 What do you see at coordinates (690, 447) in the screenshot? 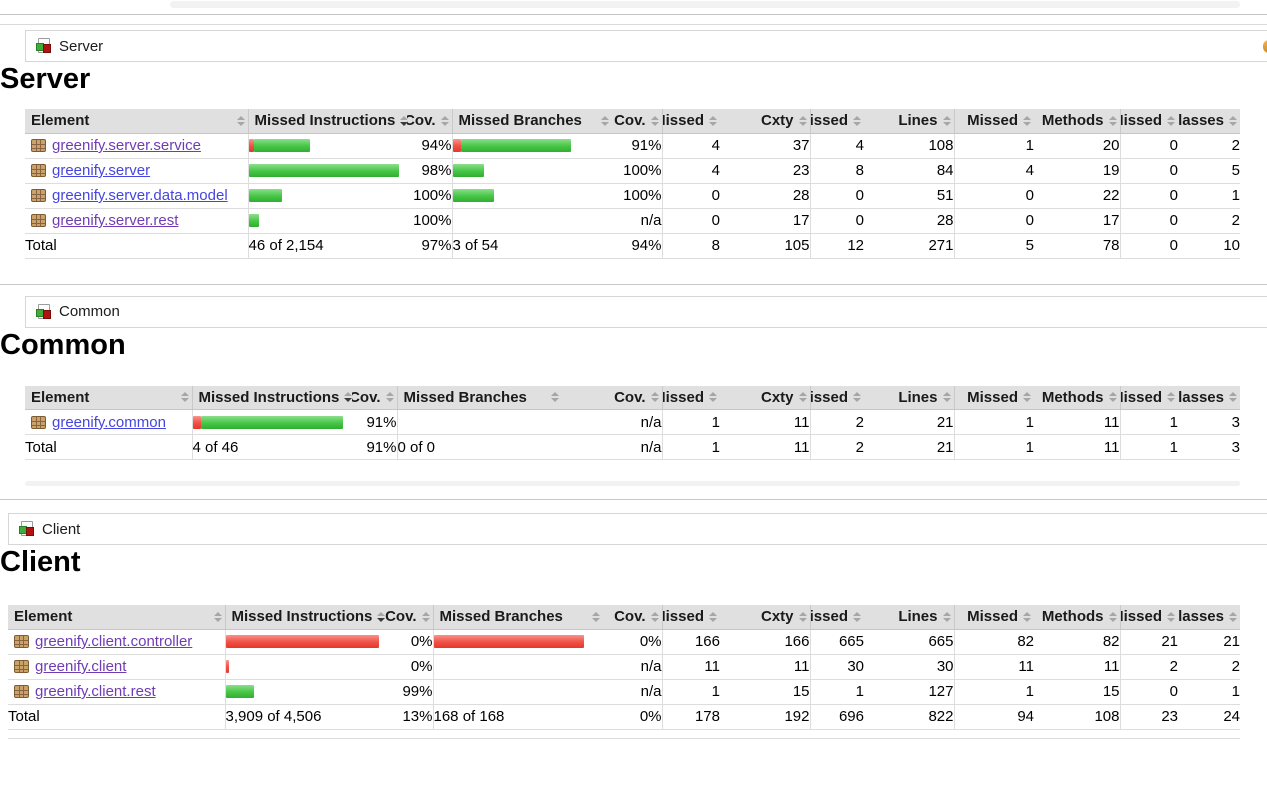
I see `total-counter-cell: 1` at bounding box center [690, 447].